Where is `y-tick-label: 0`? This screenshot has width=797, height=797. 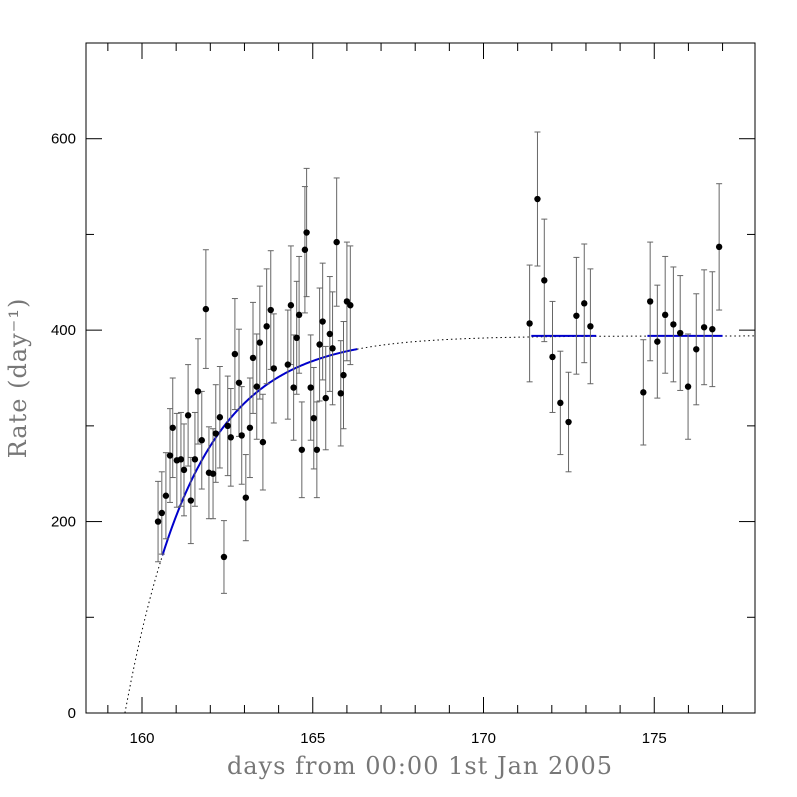 y-tick-label: 0 is located at coordinates (72, 713).